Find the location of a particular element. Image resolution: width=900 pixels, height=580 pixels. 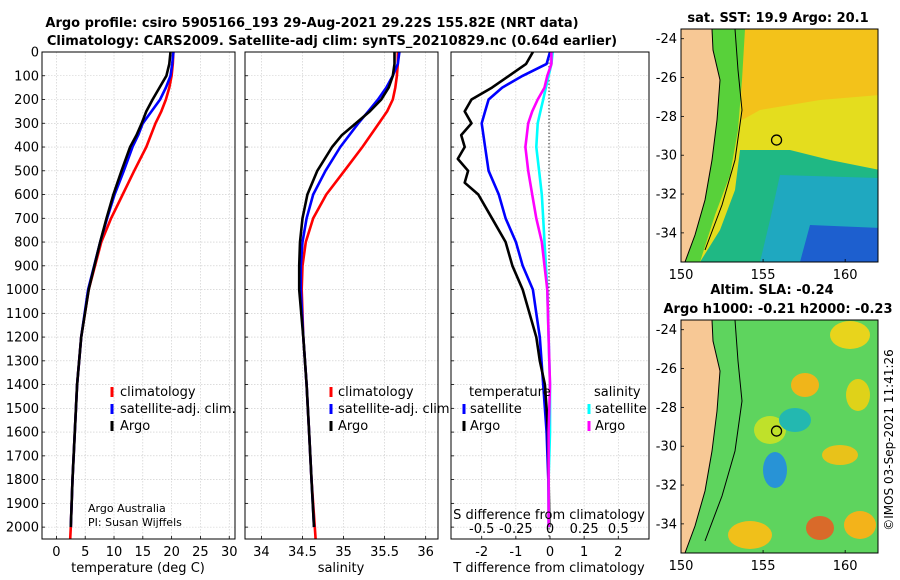

s-tick-label: 0.25 is located at coordinates (584, 529).